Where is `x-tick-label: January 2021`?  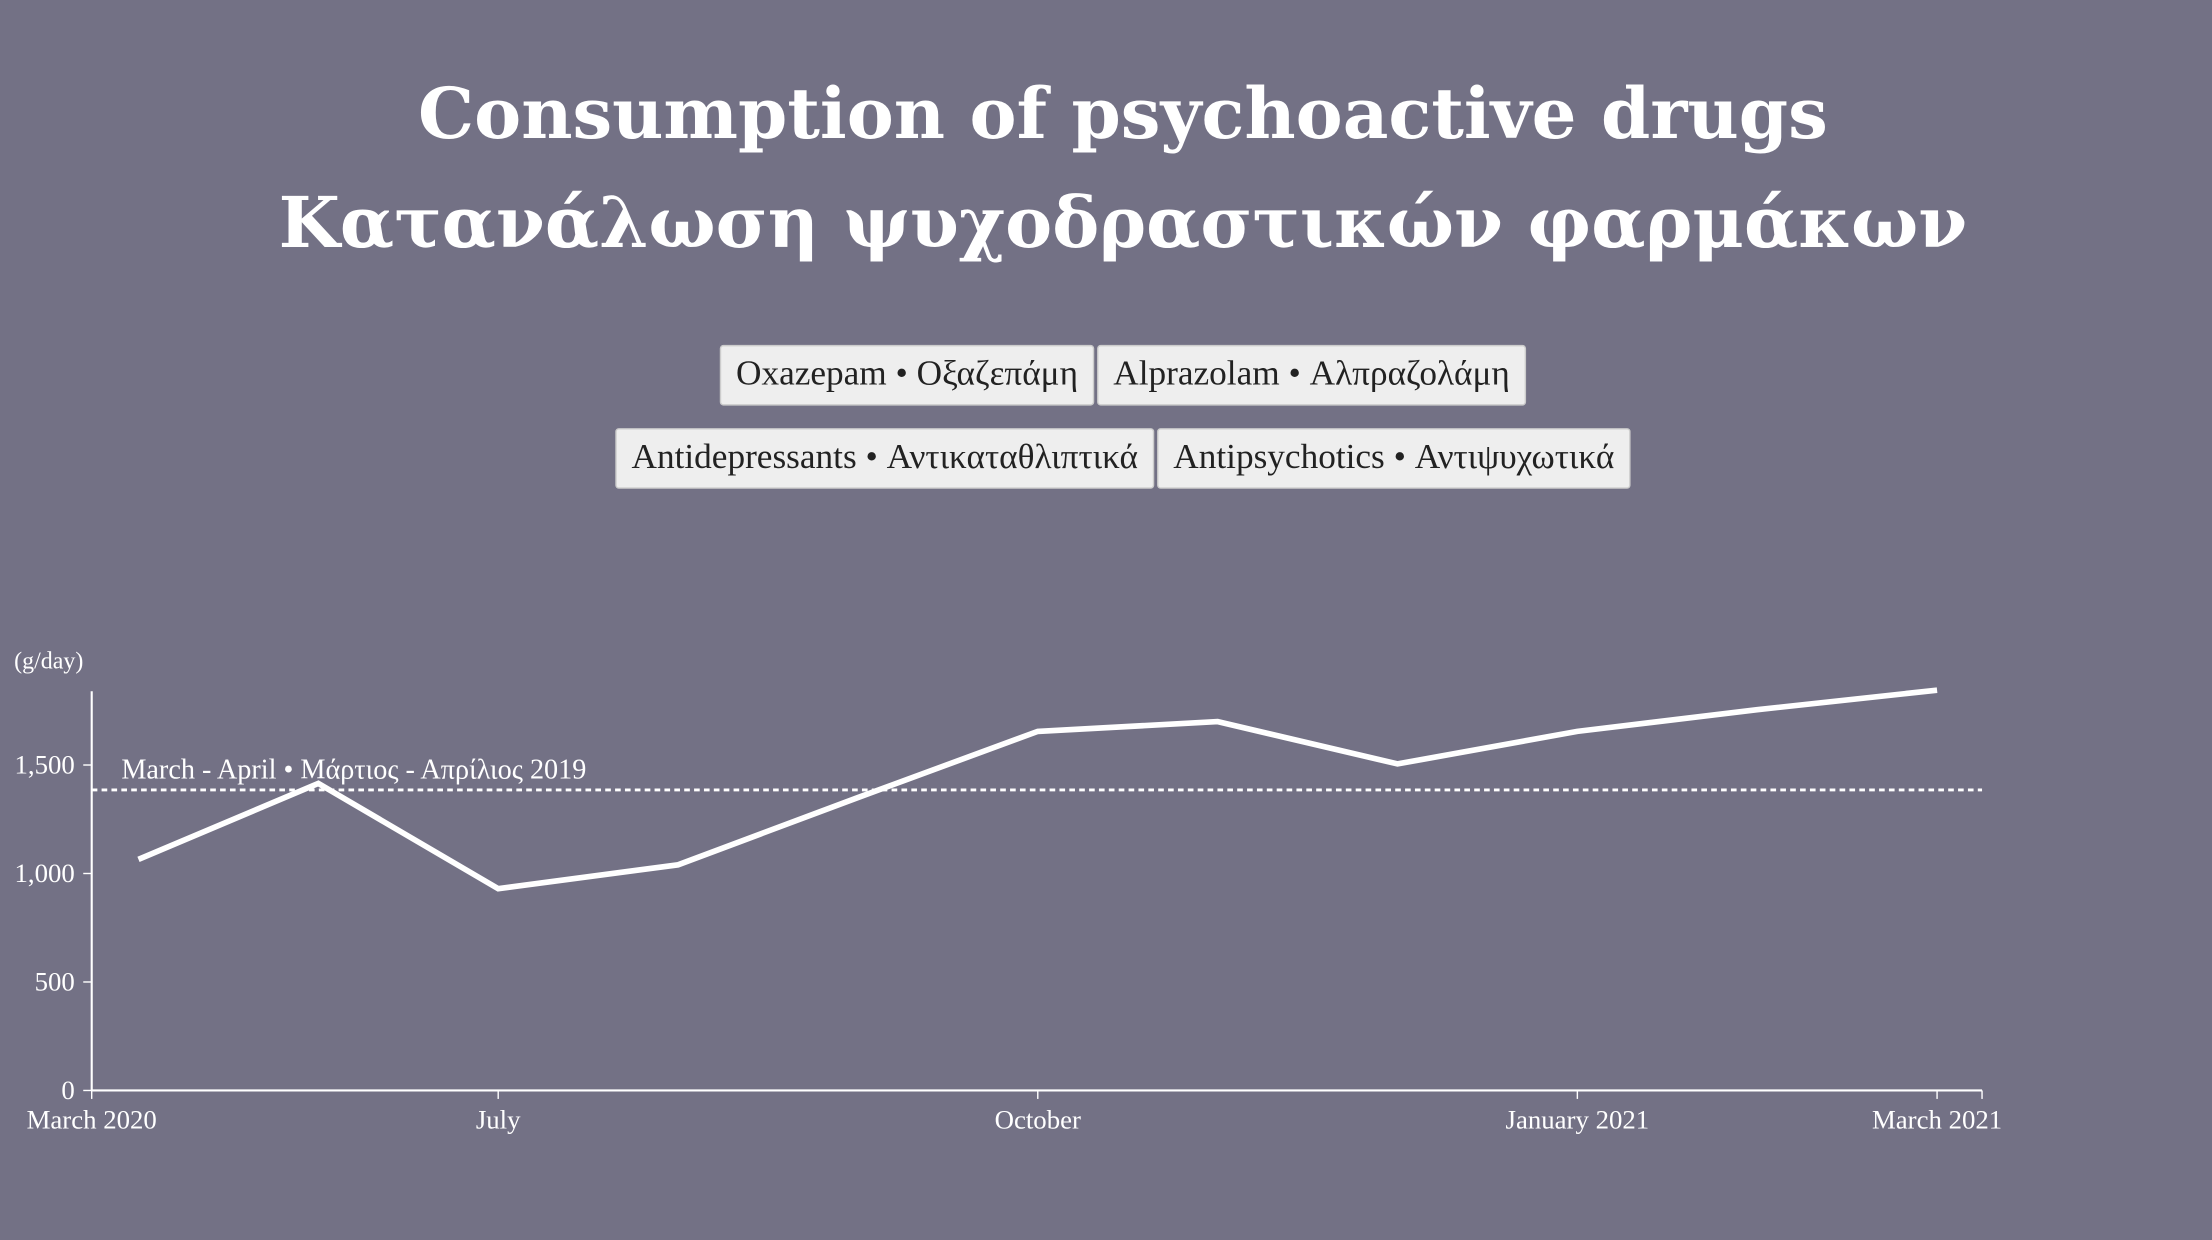 x-tick-label: January 2021 is located at coordinates (1578, 1120).